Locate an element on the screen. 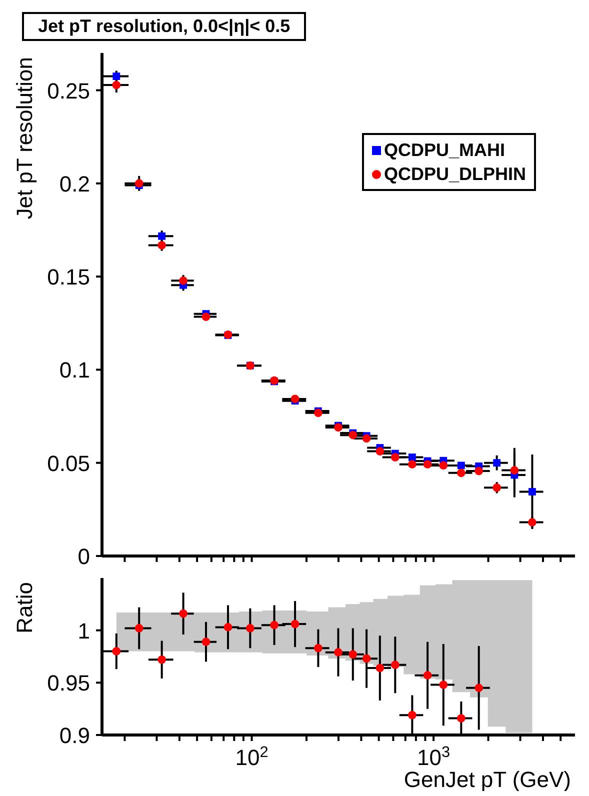 Image resolution: width=589 pixels, height=796 pixels. y-tick-label: 0.95 is located at coordinates (68, 683).